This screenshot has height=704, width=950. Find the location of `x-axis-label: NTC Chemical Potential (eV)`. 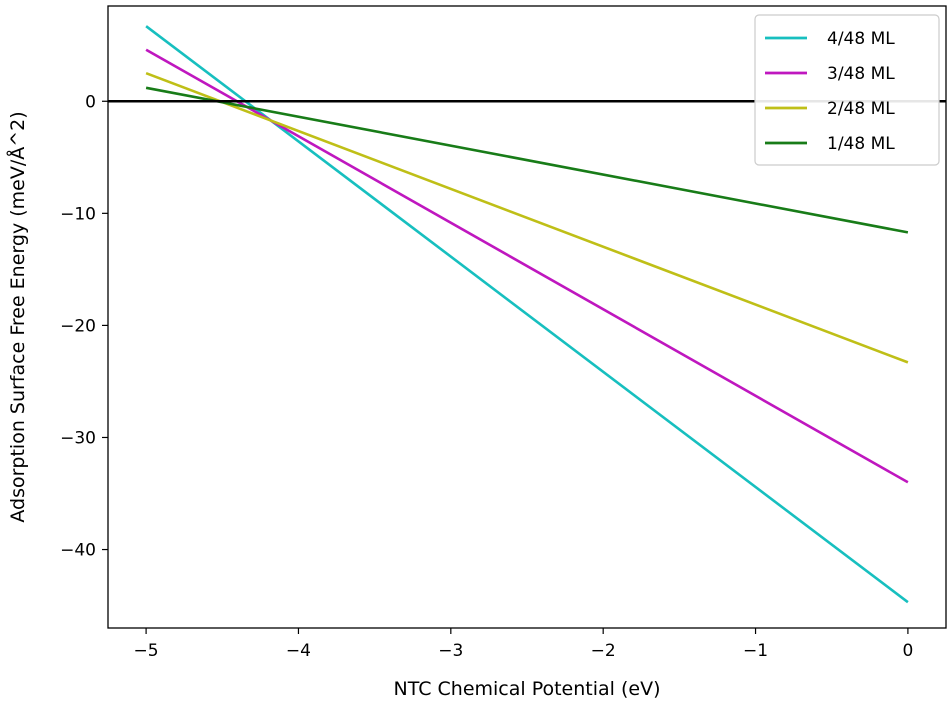

x-axis-label: NTC Chemical Potential (eV) is located at coordinates (527, 689).